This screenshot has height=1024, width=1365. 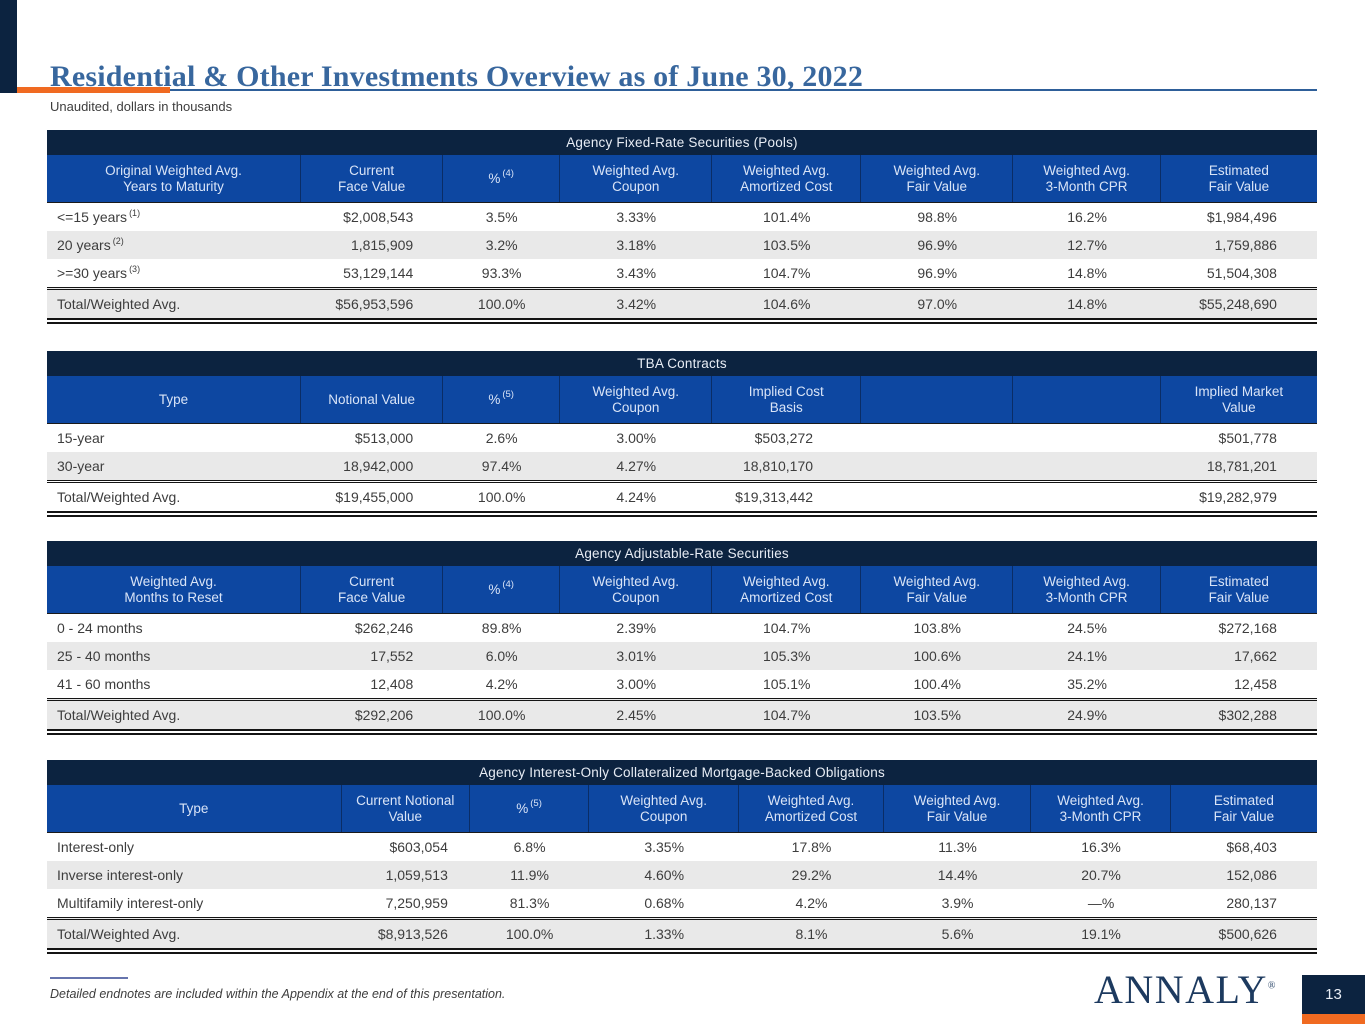 I want to click on table-cell: 12.7%, so click(x=1087, y=245).